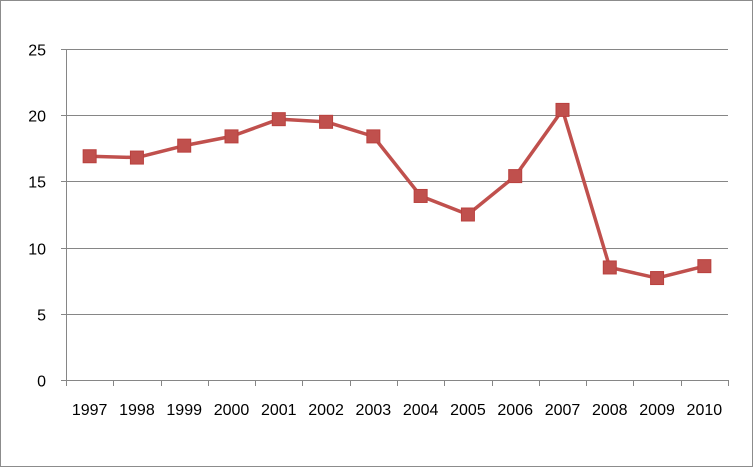 This screenshot has height=467, width=753. What do you see at coordinates (184, 410) in the screenshot?
I see `x-tick-label: 1999` at bounding box center [184, 410].